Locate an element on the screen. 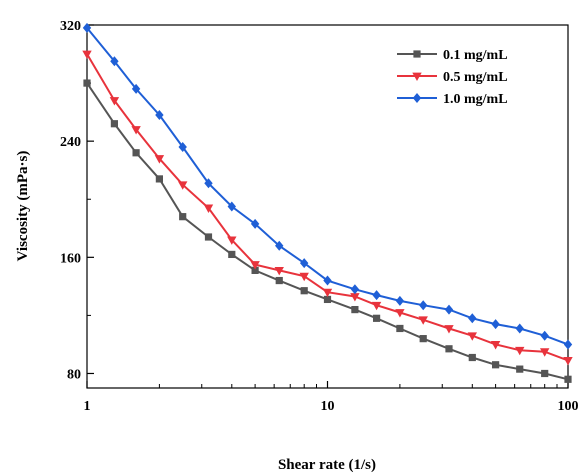  y-tick-label: 240 is located at coordinates (70, 142).